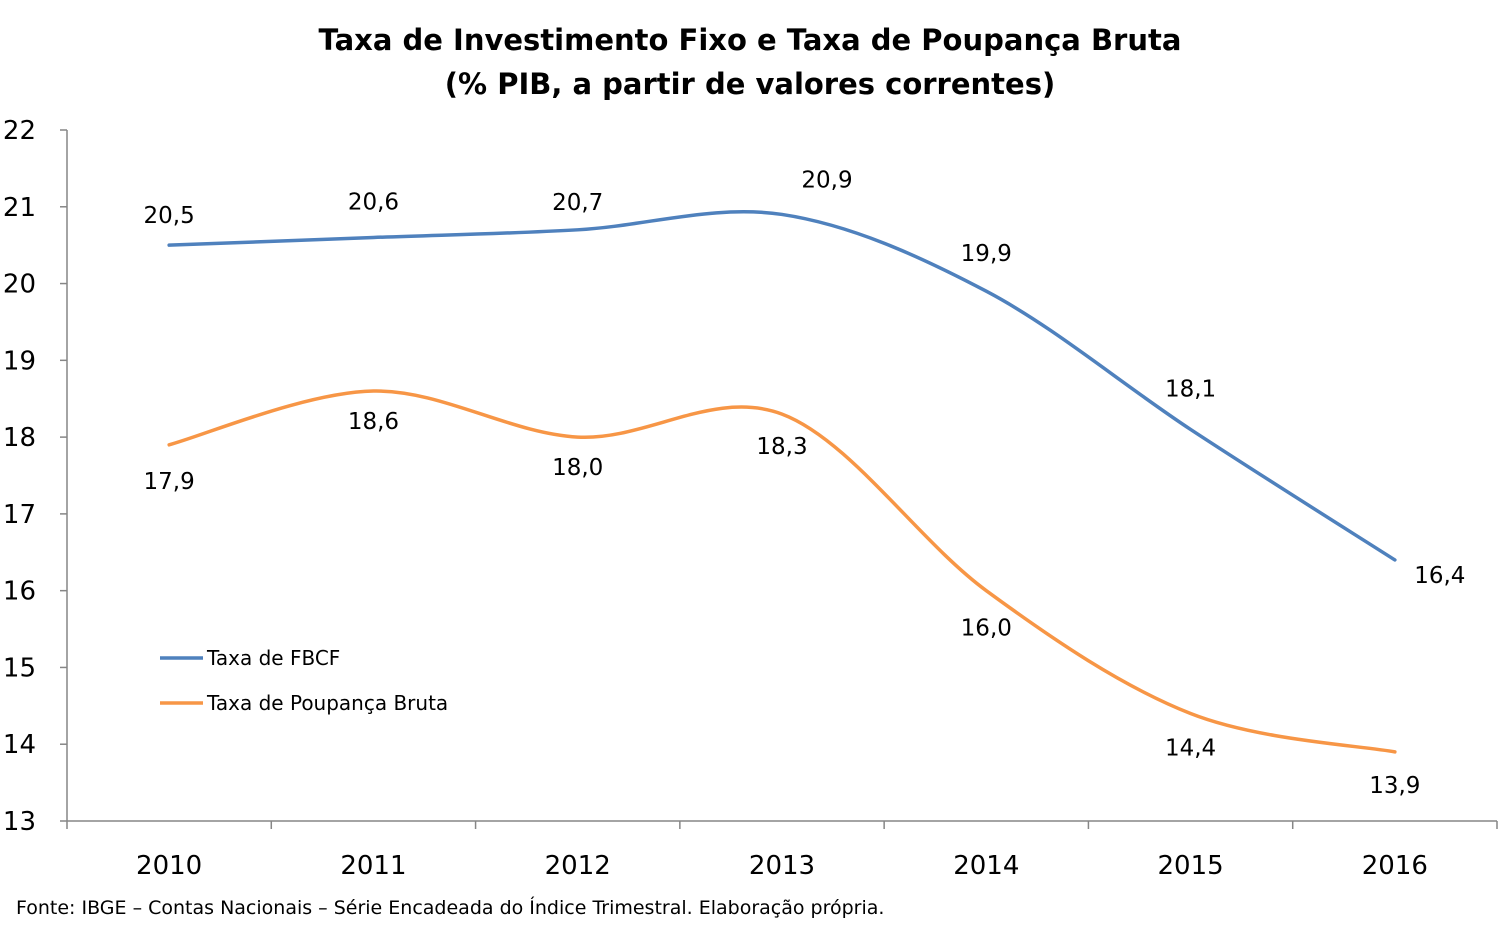 This screenshot has width=1500, height=927. What do you see at coordinates (169, 866) in the screenshot?
I see `x-tick-label: 2010` at bounding box center [169, 866].